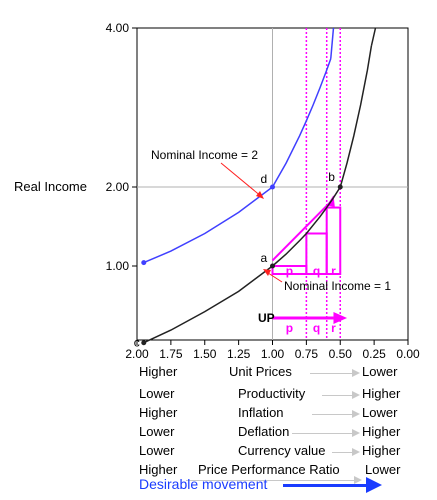 This screenshot has width=437, height=500. Describe the element at coordinates (264, 179) in the screenshot. I see `point-label-d: d` at that location.